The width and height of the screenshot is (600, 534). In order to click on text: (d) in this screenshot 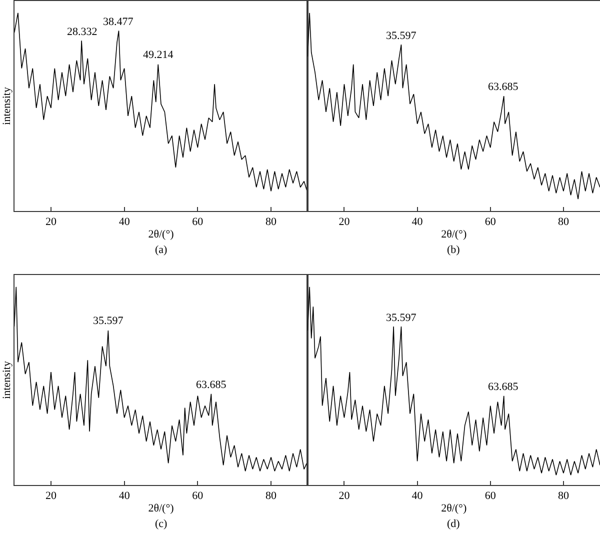, I will do `click(453, 524)`.